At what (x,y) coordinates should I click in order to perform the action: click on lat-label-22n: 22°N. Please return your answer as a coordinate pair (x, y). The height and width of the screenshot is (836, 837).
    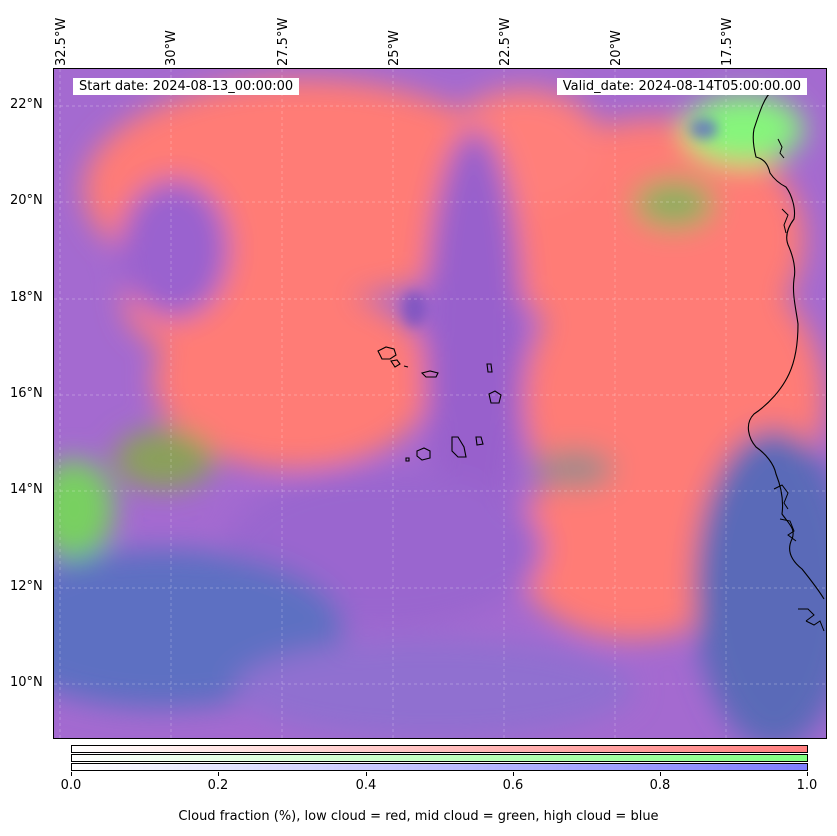
    Looking at the image, I should click on (26, 104).